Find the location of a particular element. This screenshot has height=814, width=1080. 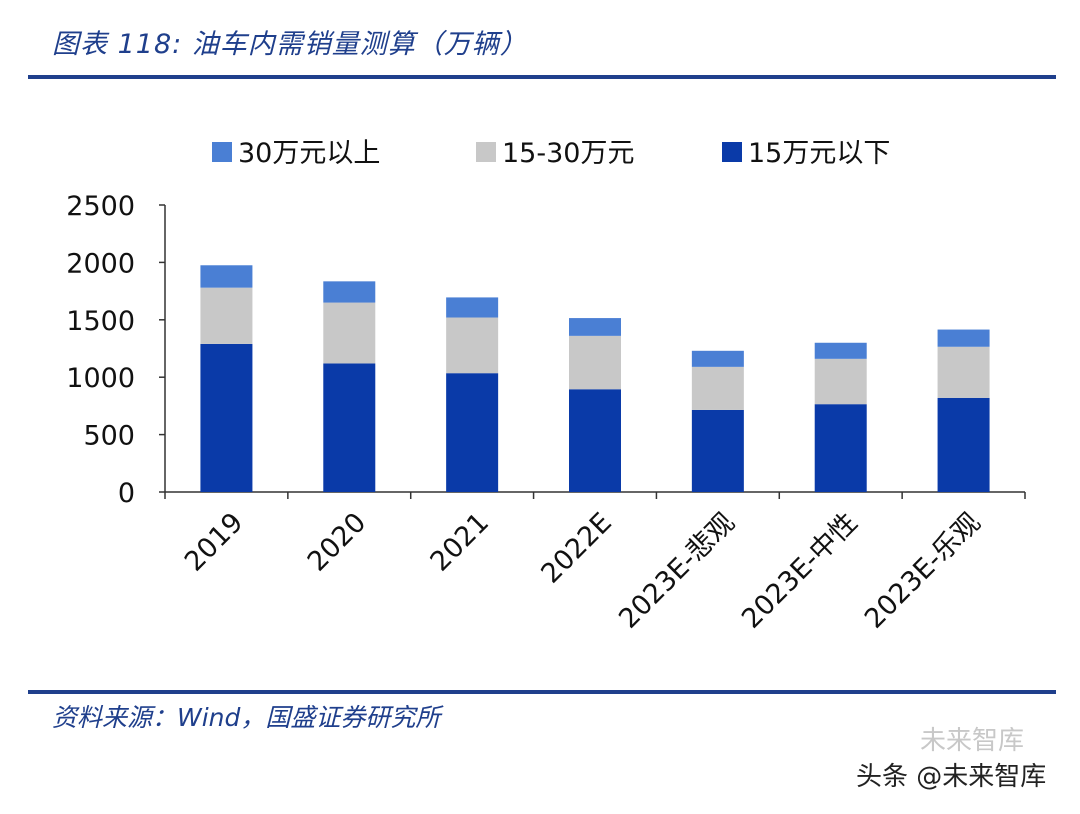

y-tick-label: 1000 is located at coordinates (100, 378).